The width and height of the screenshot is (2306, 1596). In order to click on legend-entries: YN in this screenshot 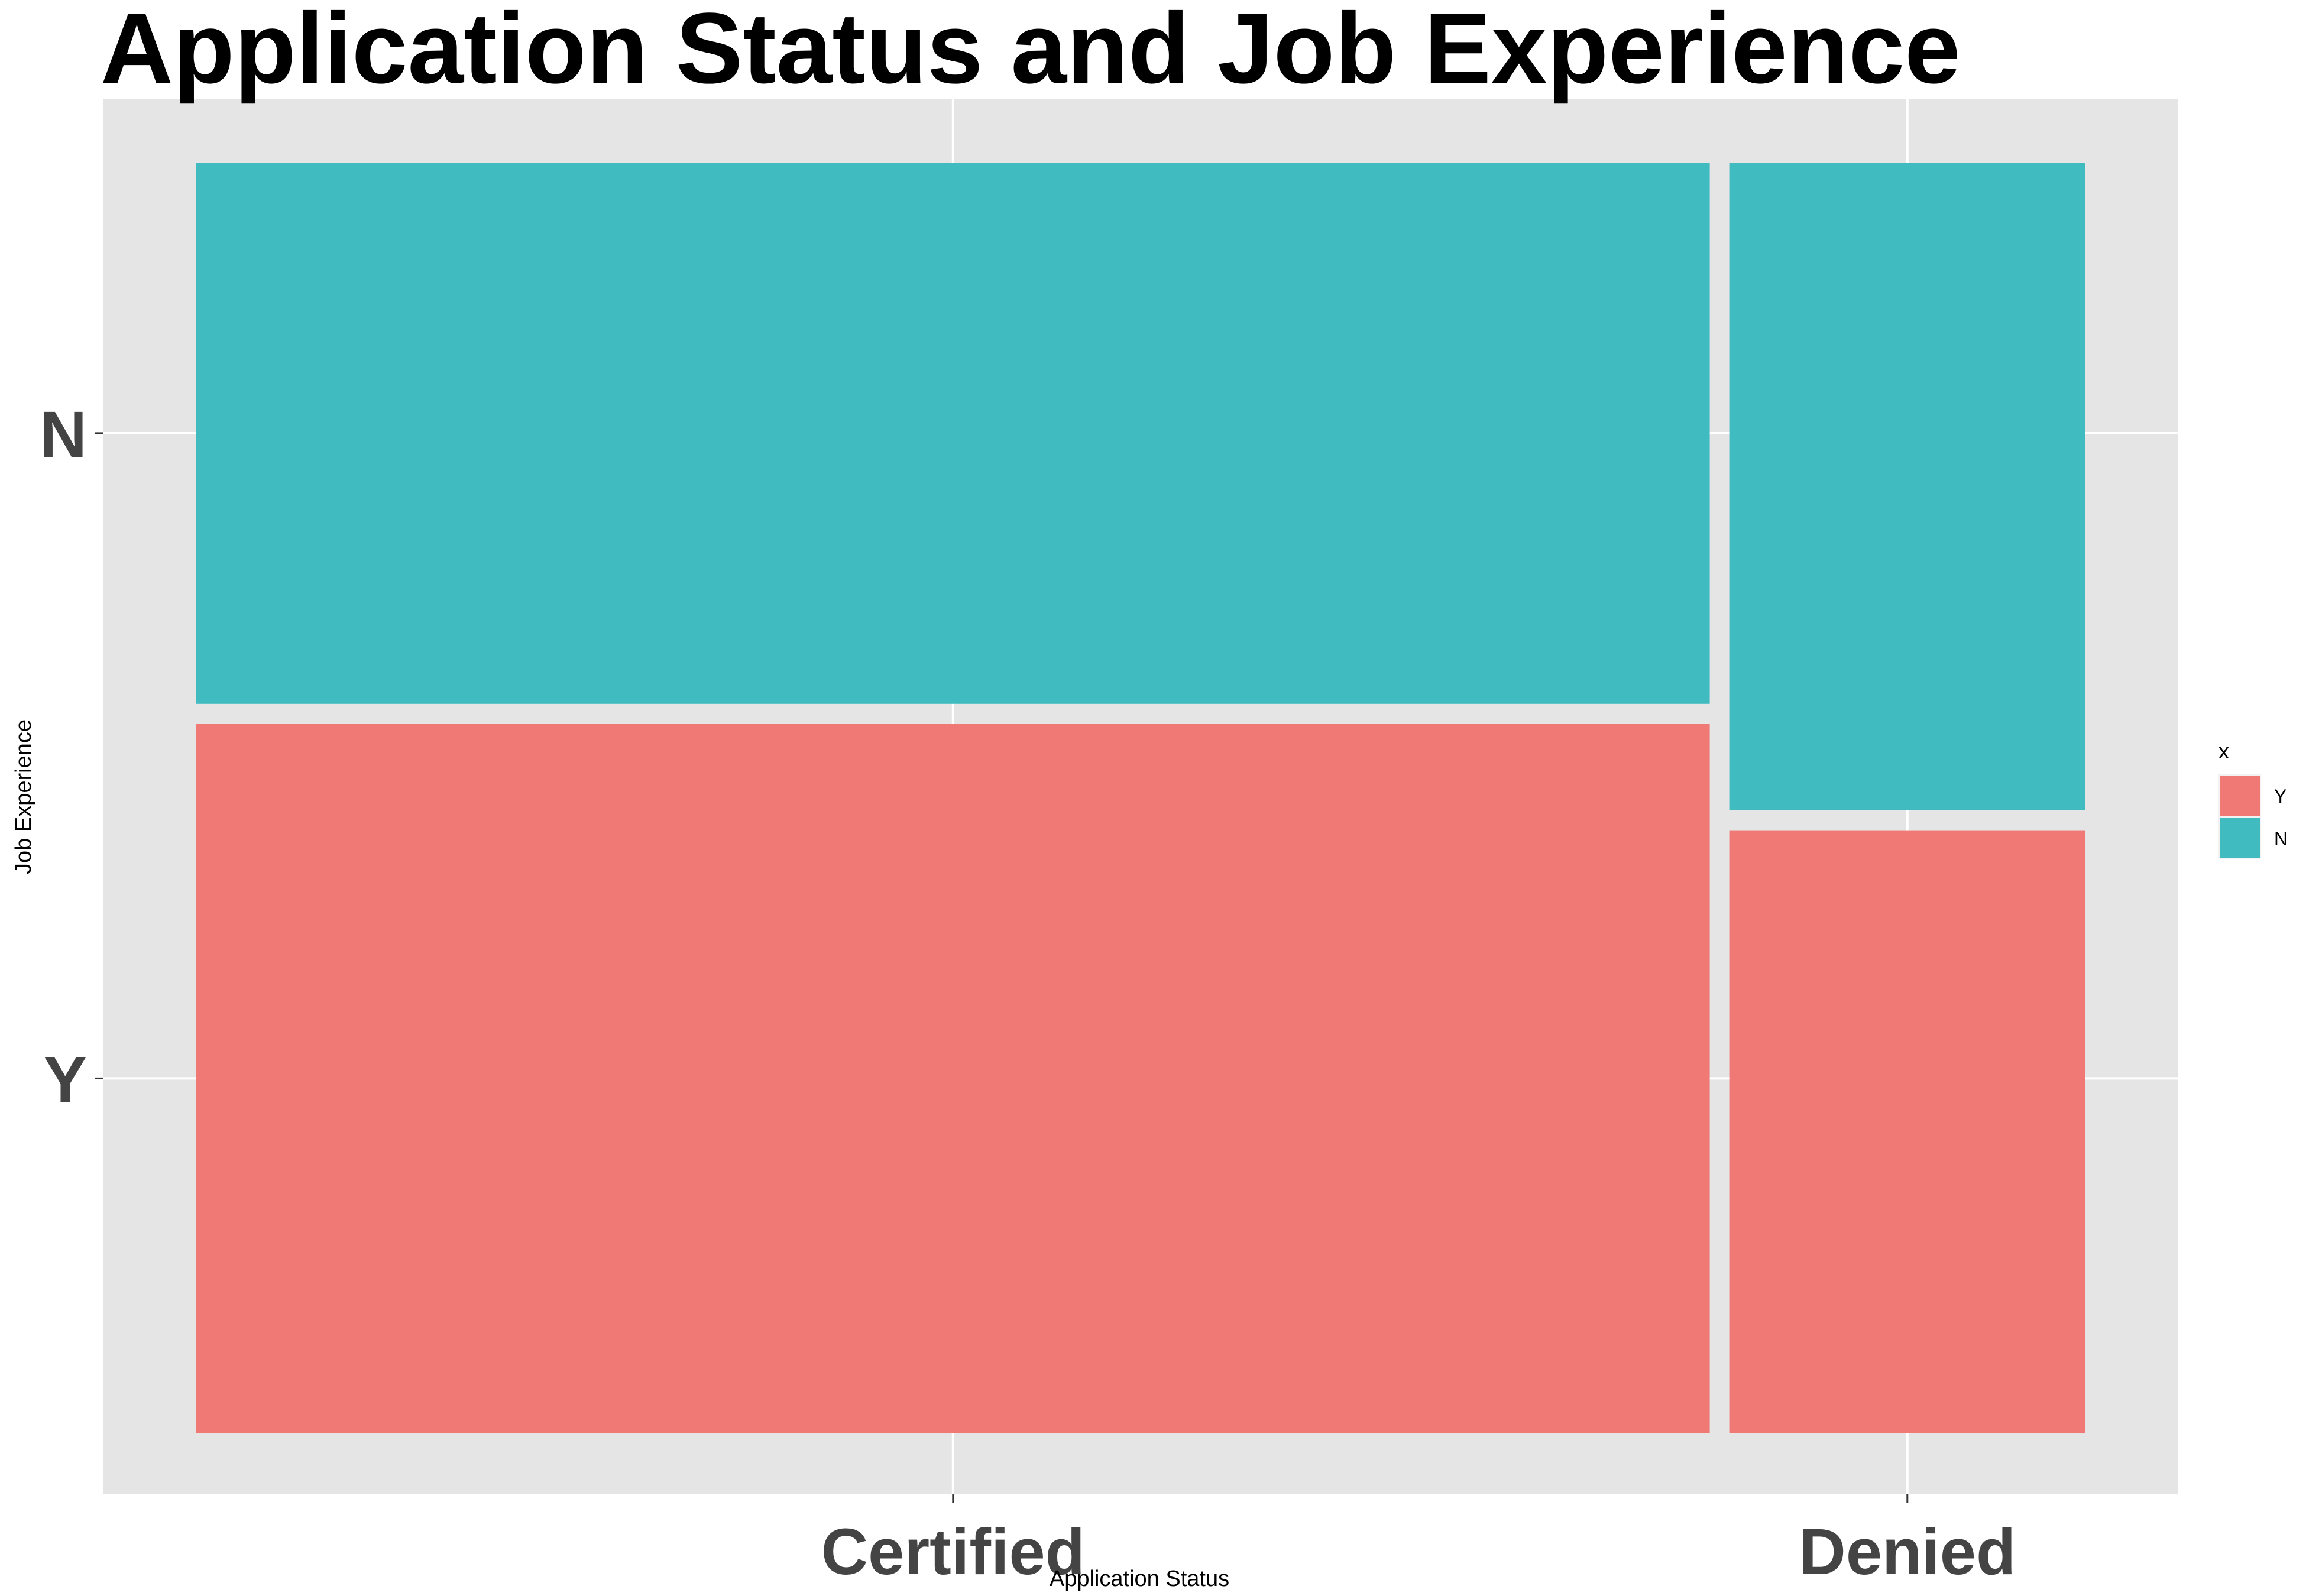, I will do `click(2253, 816)`.